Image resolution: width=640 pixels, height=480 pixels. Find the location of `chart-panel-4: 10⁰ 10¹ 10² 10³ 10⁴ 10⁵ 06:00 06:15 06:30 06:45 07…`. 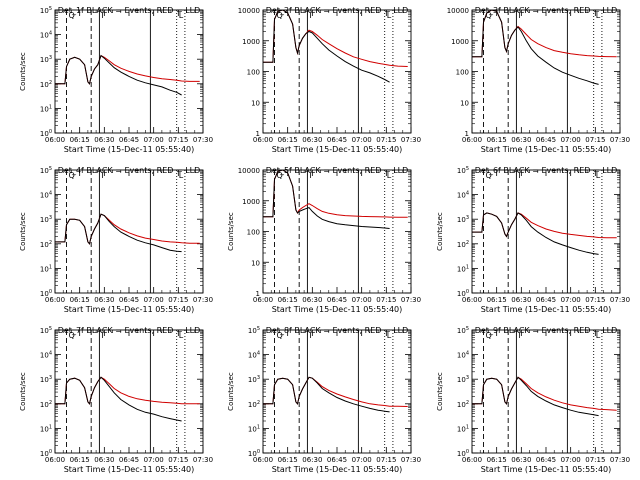

chart-panel-4: 10⁰ 10¹ 10² 10³ 10⁴ 10⁵ 06:00 06:15 06:30 06:45 07… is located at coordinates (116, 240).